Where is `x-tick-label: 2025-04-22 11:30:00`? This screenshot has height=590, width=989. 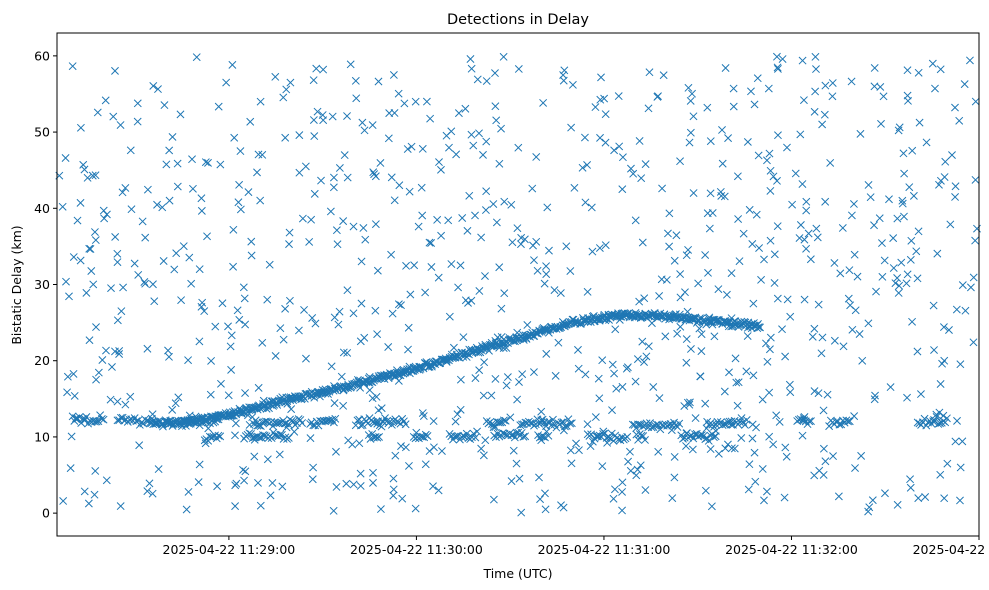 x-tick-label: 2025-04-22 11:30:00 is located at coordinates (416, 549).